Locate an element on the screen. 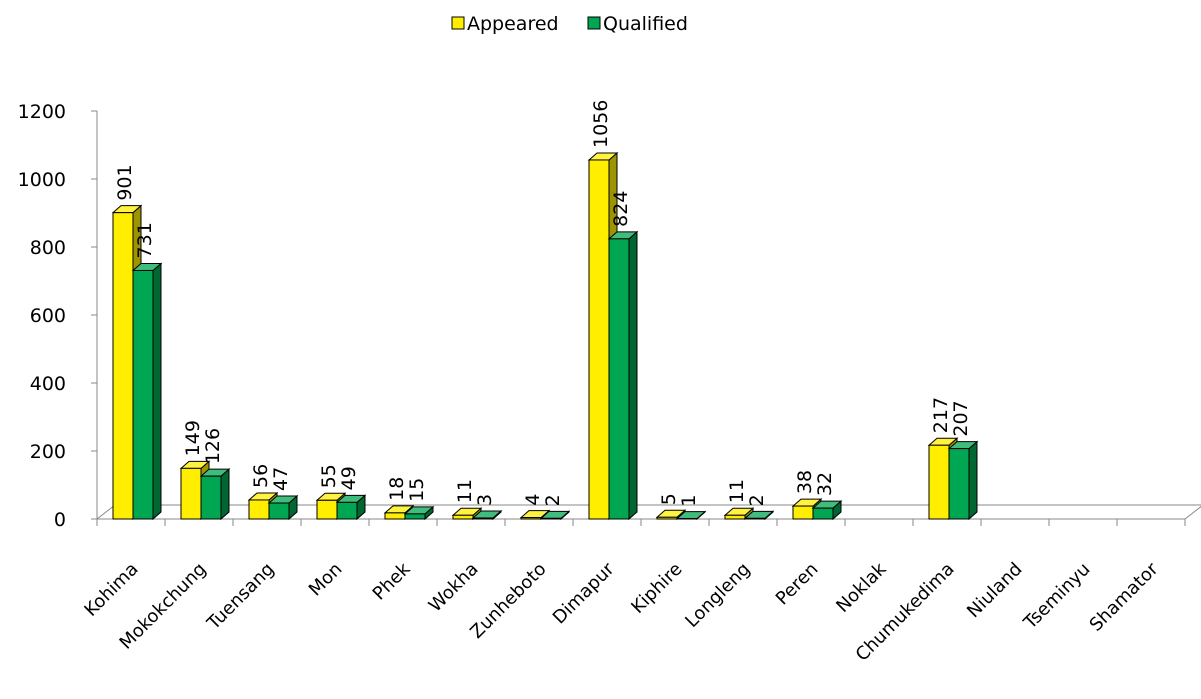  data-label-appeared: 4 is located at coordinates (533, 500).